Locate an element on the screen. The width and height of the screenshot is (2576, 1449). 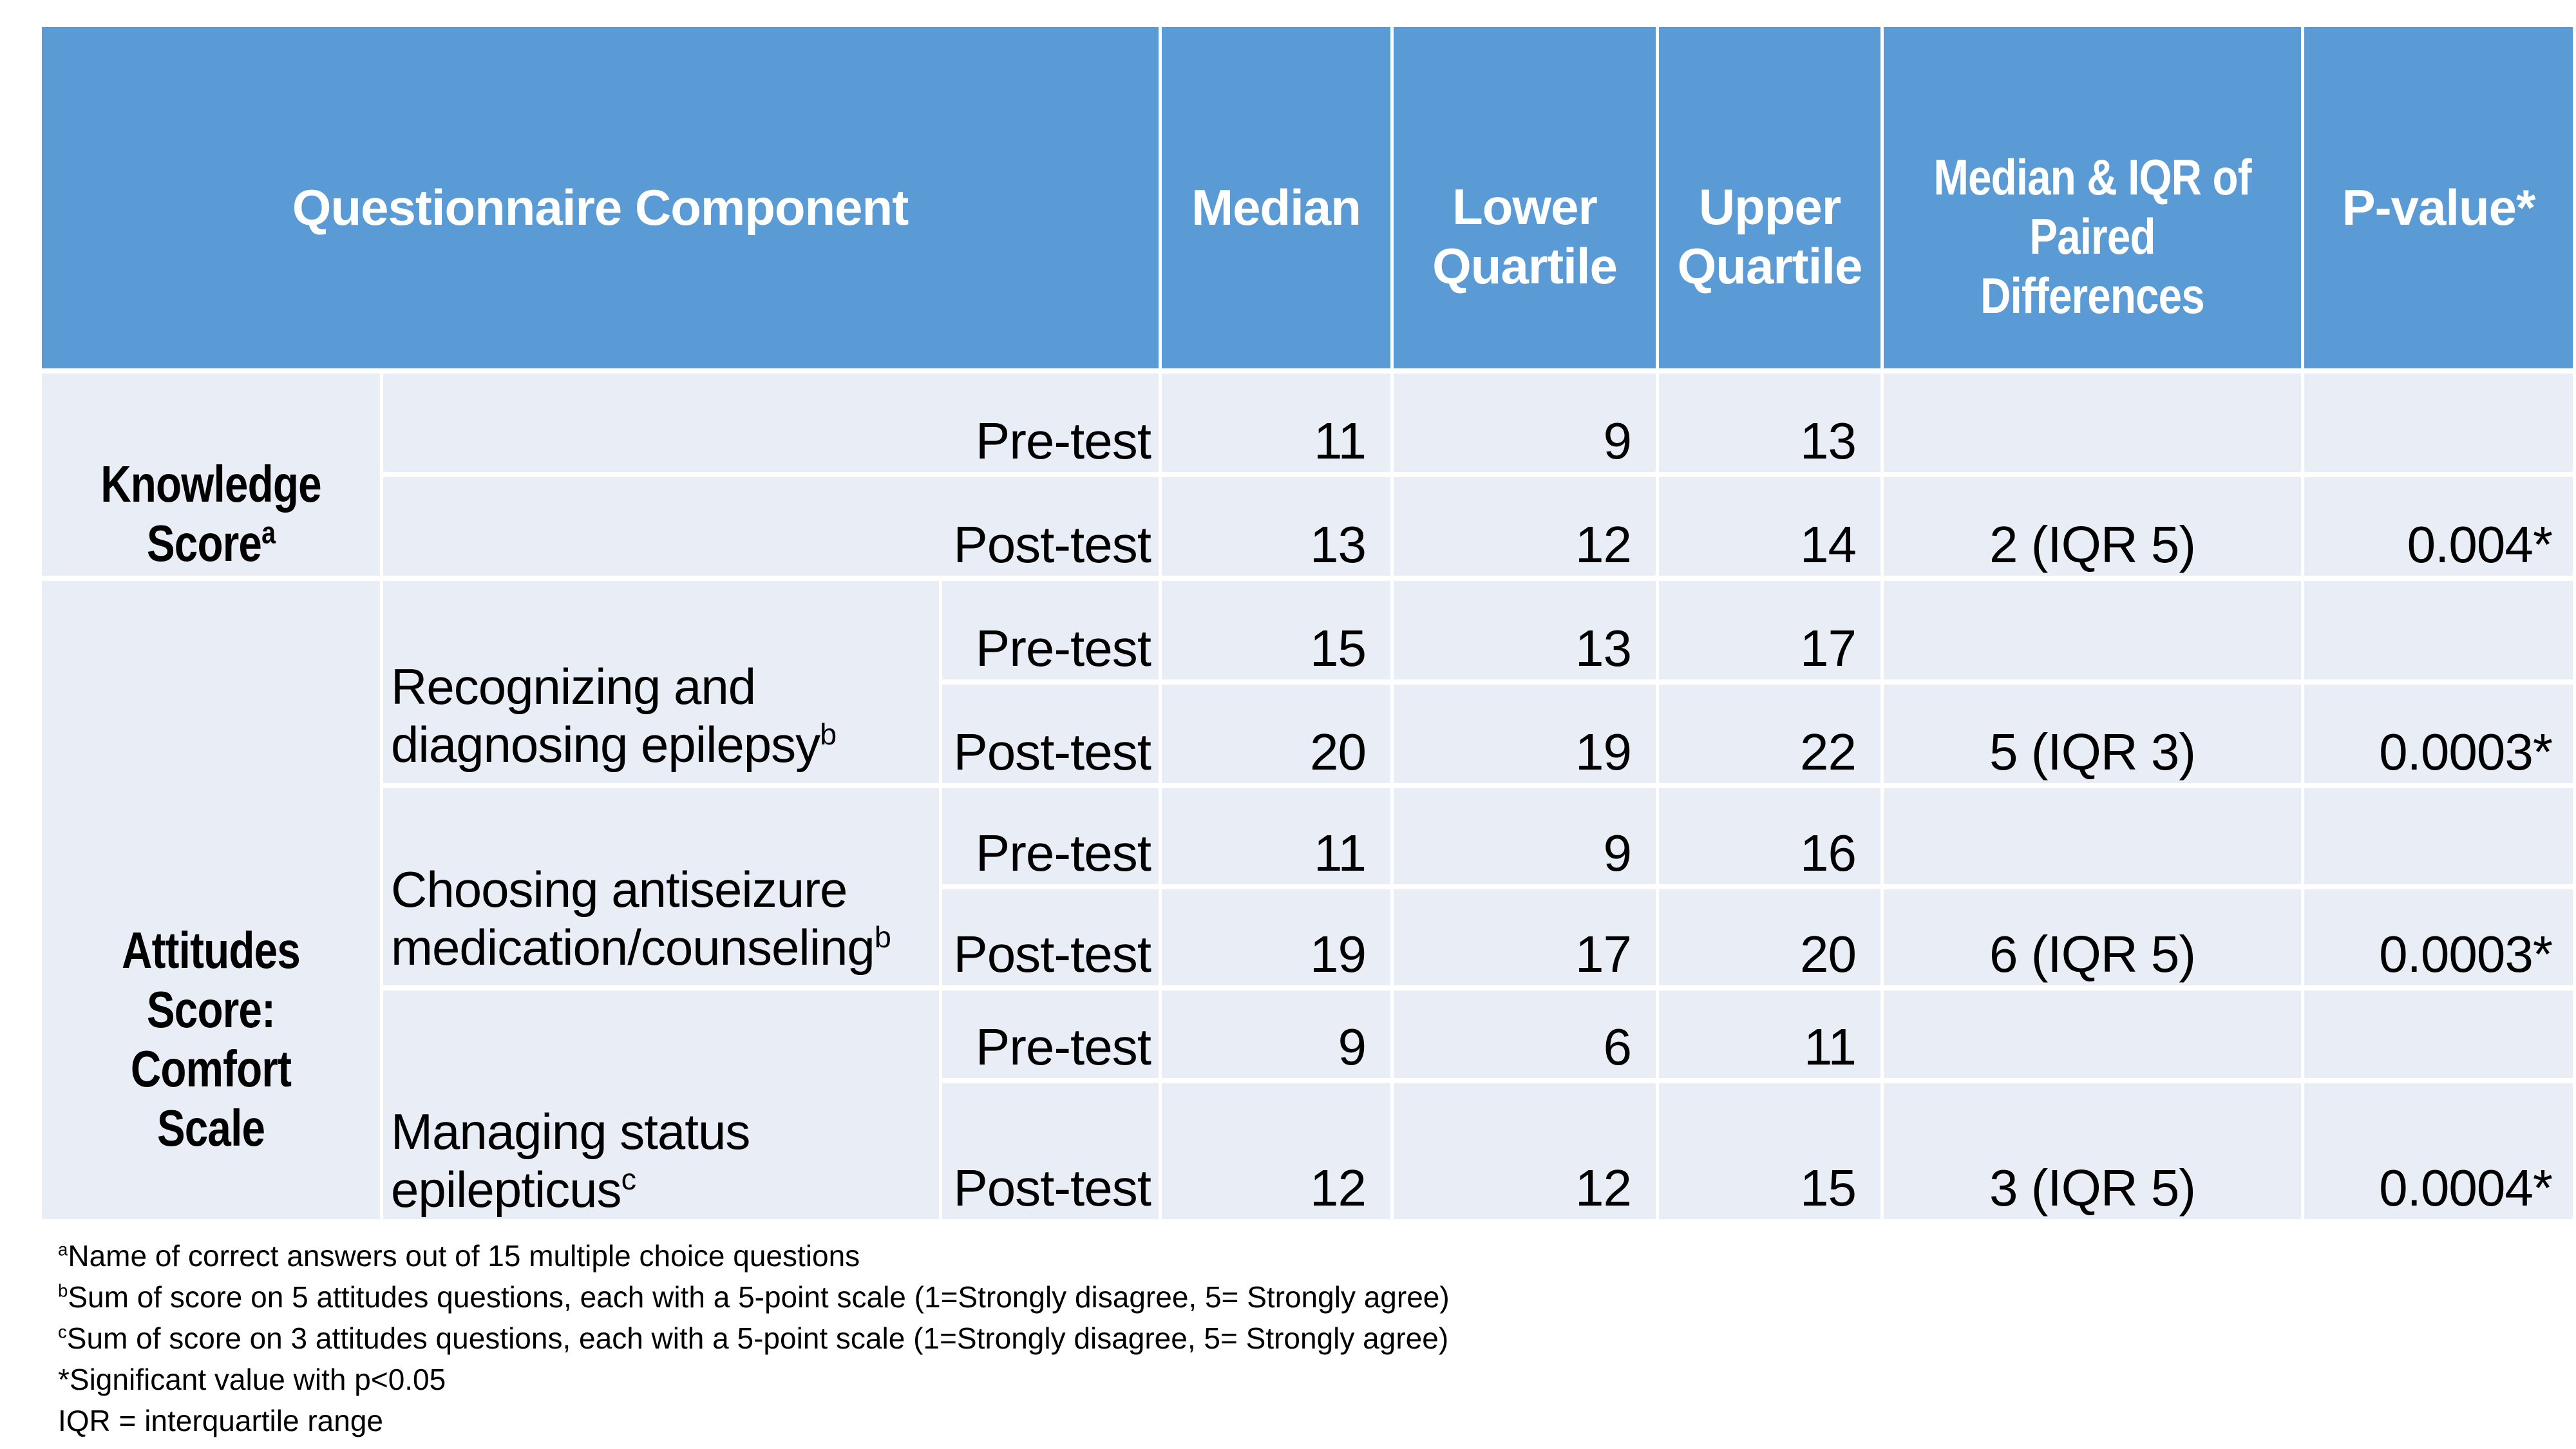
choosing-post-pvalue-cell: 0.0003* is located at coordinates (2438, 937).